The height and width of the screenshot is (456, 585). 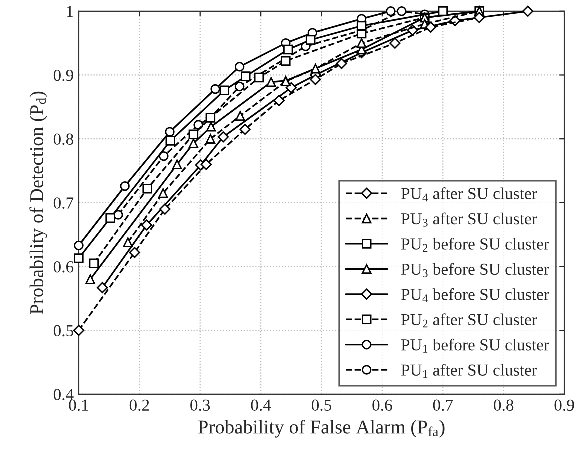 What do you see at coordinates (470, 219) in the screenshot?
I see `legend-label: PU$_{3}$ after SU cluster` at bounding box center [470, 219].